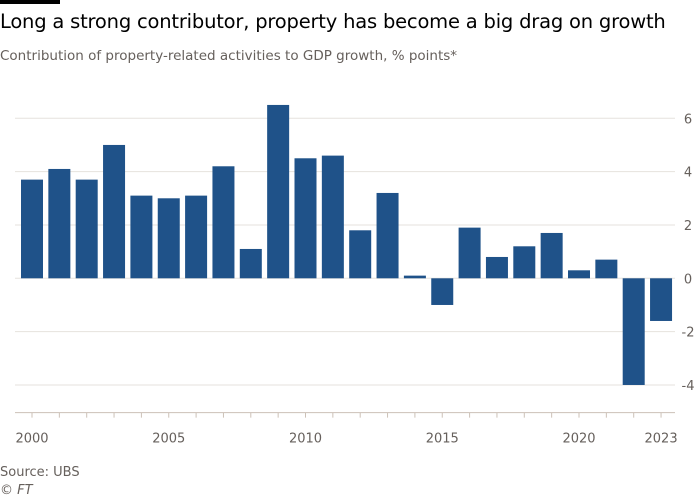  What do you see at coordinates (168, 439) in the screenshot?
I see `x-tick-label: 2005` at bounding box center [168, 439].